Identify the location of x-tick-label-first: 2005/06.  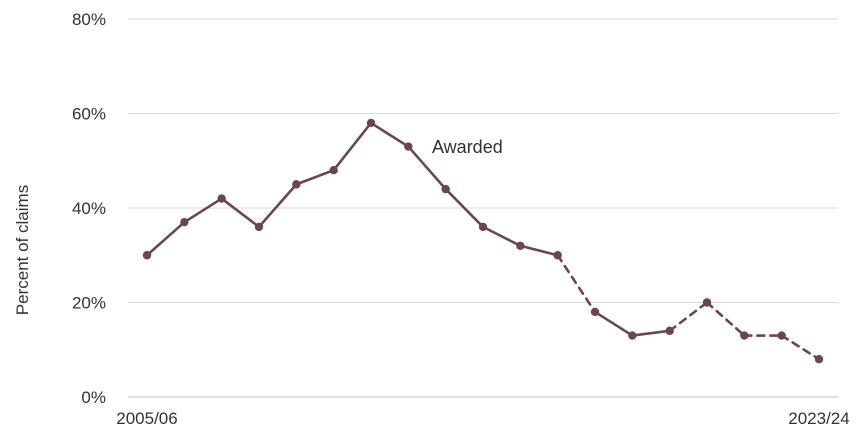
(146, 418).